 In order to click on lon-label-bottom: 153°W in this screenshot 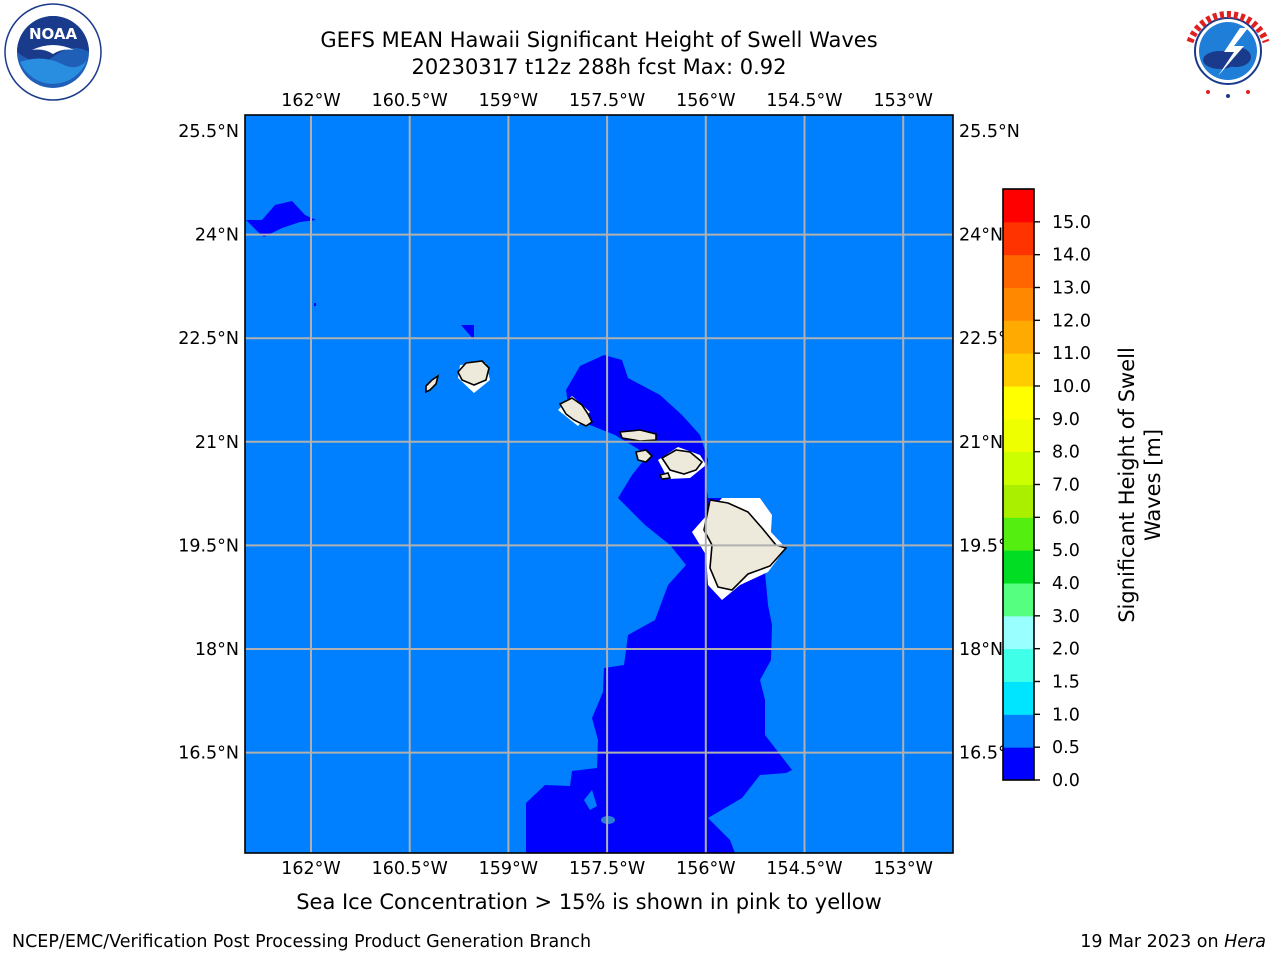, I will do `click(902, 869)`.